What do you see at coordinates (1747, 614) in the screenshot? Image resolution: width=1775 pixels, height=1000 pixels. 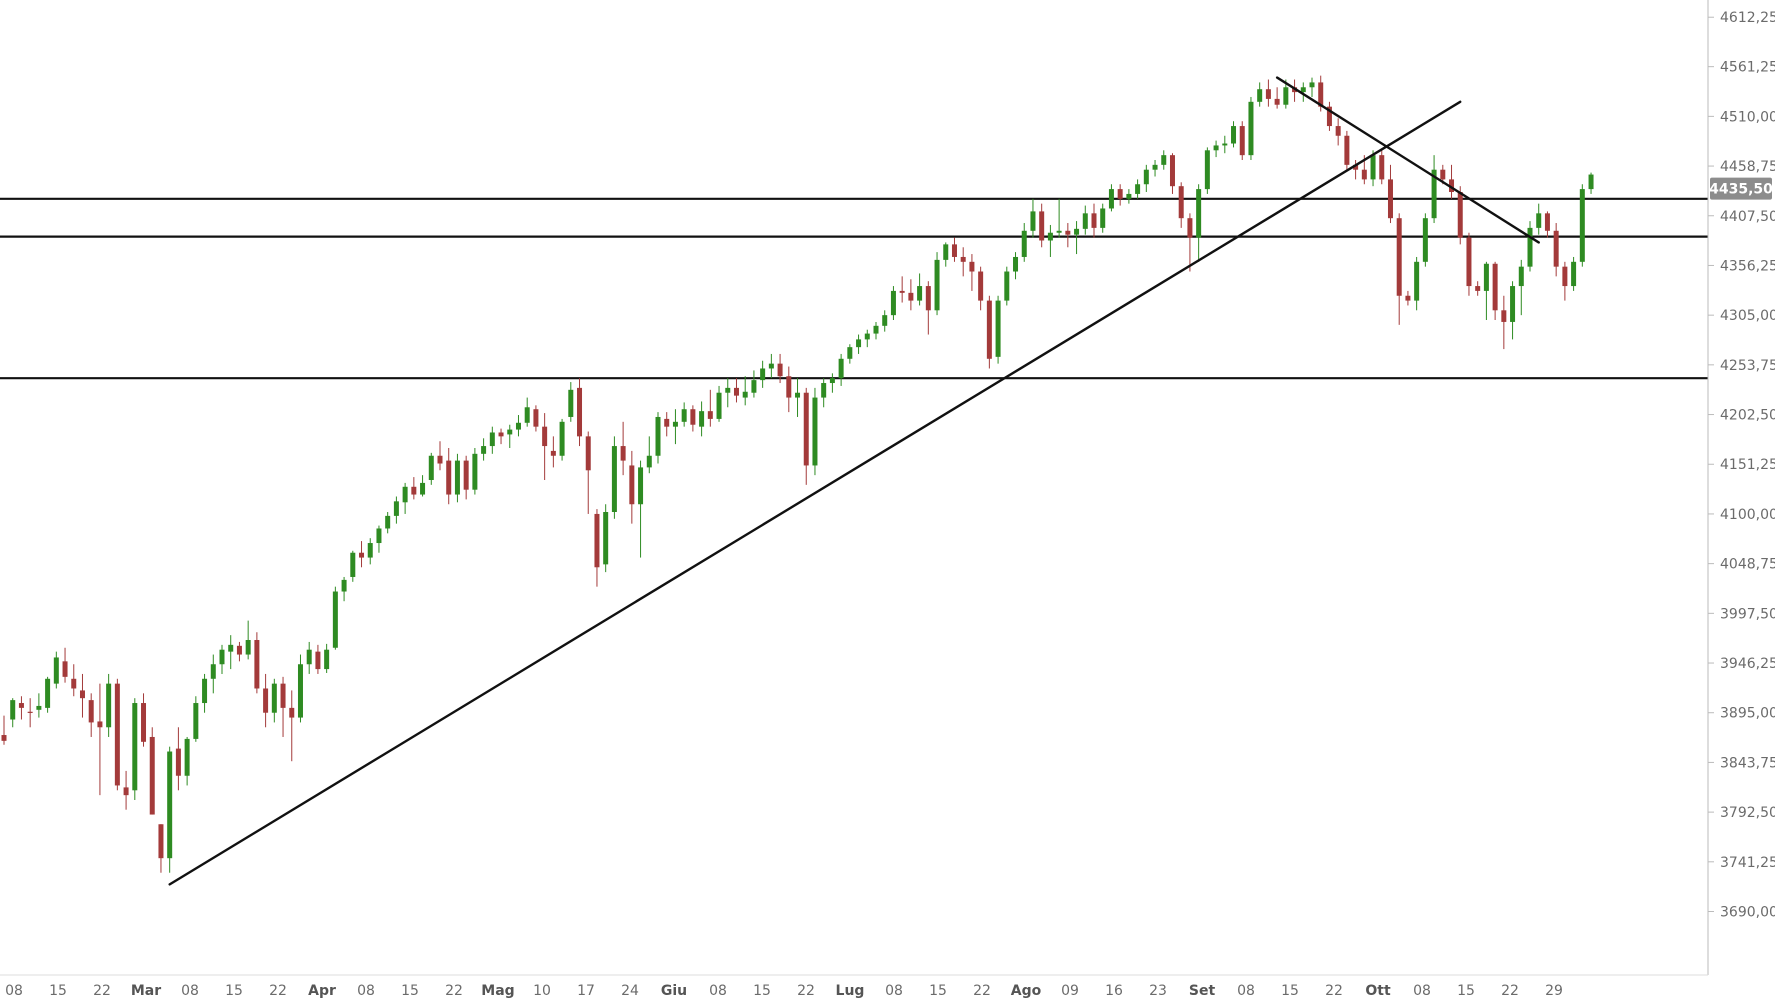 I see `y-tick-label: 3997,50` at bounding box center [1747, 614].